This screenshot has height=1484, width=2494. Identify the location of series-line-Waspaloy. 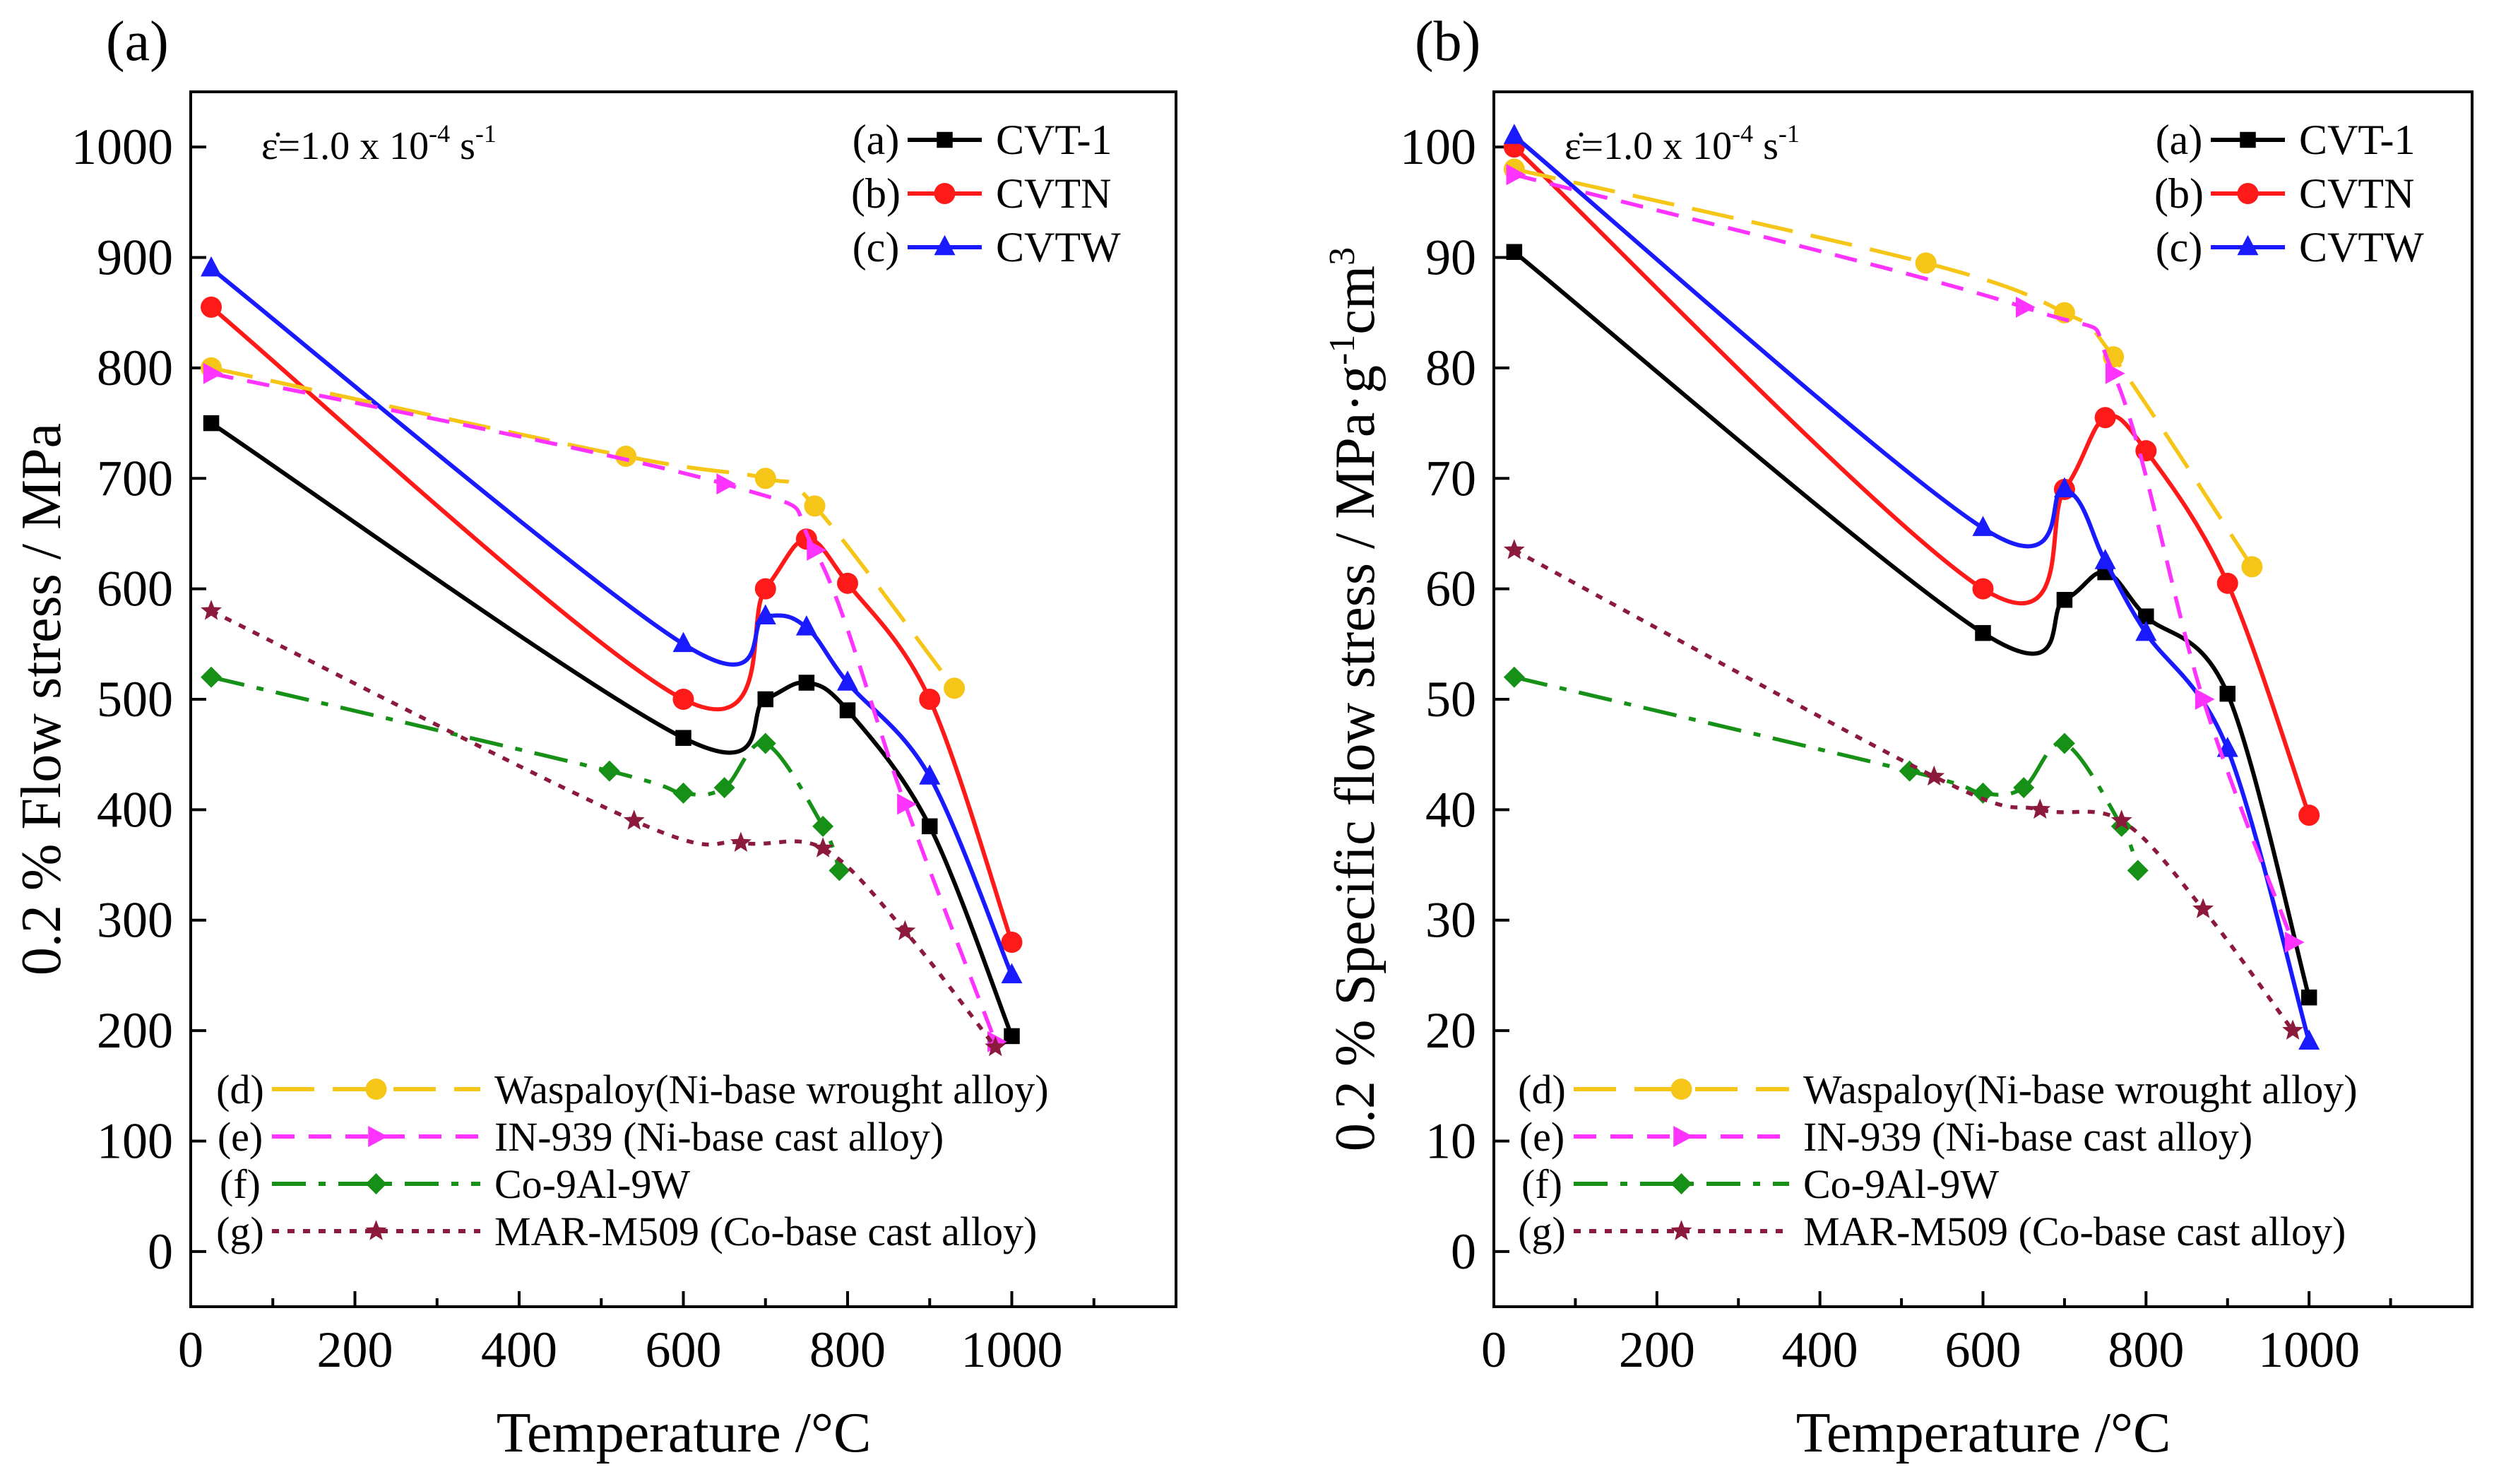
(583, 528).